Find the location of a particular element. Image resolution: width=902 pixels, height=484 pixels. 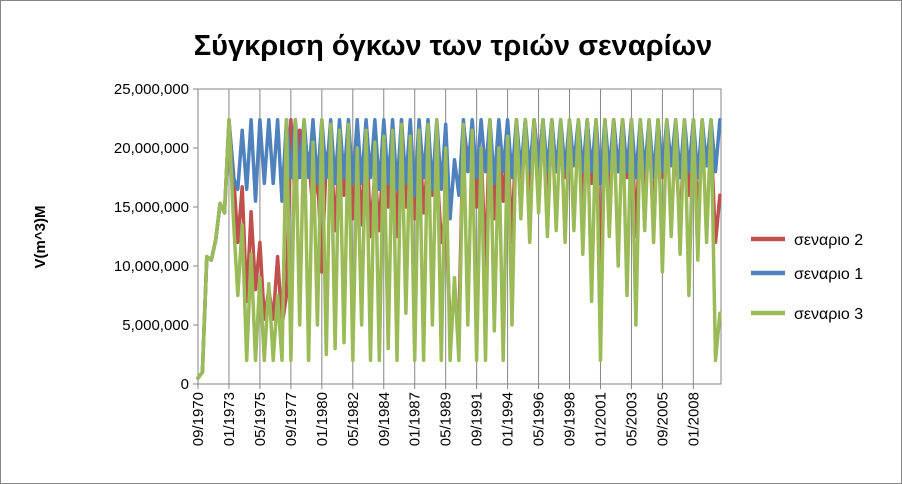

legend: σεναριο 2 σεναριο 1 σεναριο 3 is located at coordinates (807, 277).